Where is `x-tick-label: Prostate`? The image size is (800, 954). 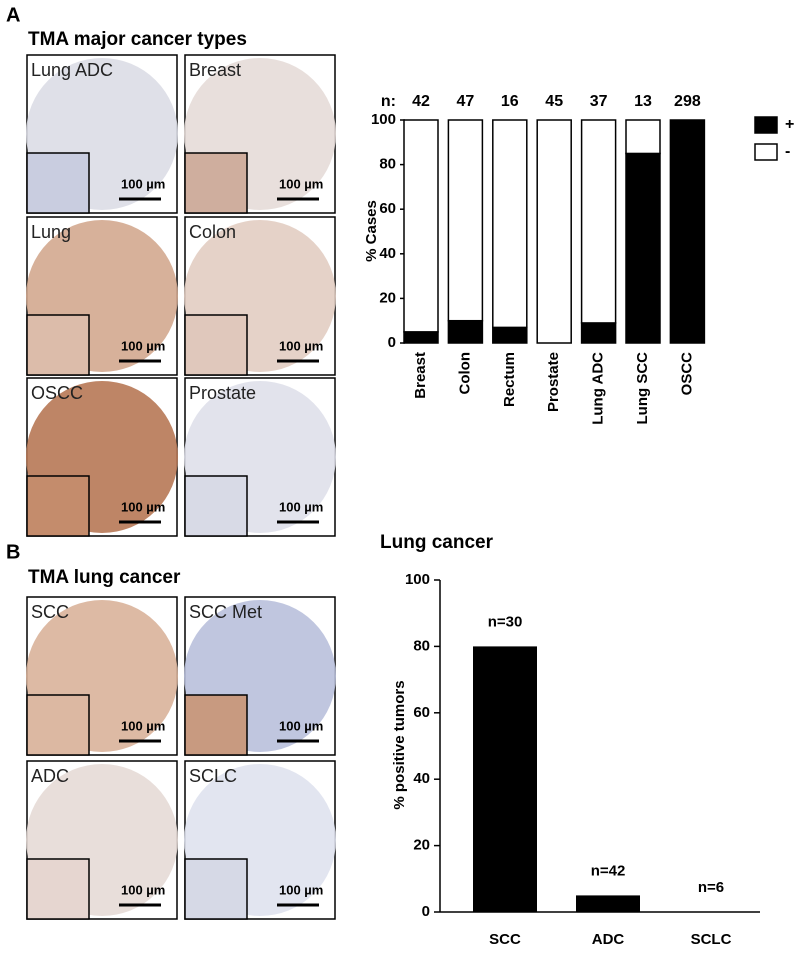
x-tick-label: Prostate is located at coordinates (553, 382).